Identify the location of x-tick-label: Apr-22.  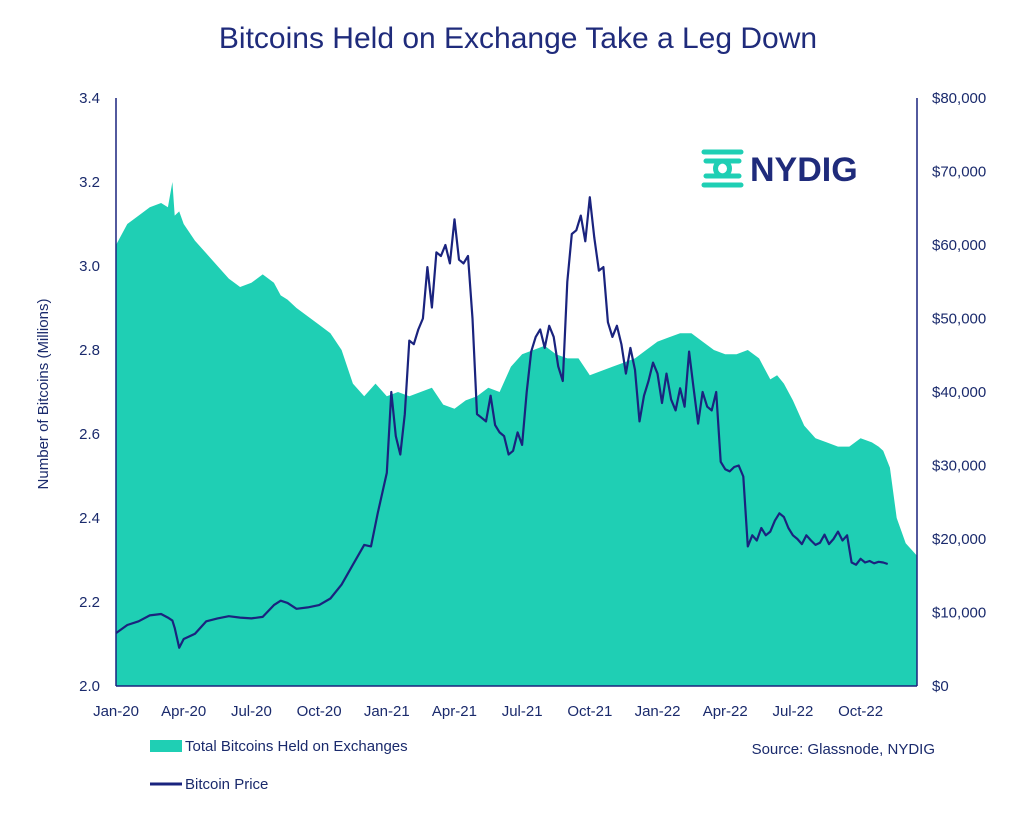
(725, 711).